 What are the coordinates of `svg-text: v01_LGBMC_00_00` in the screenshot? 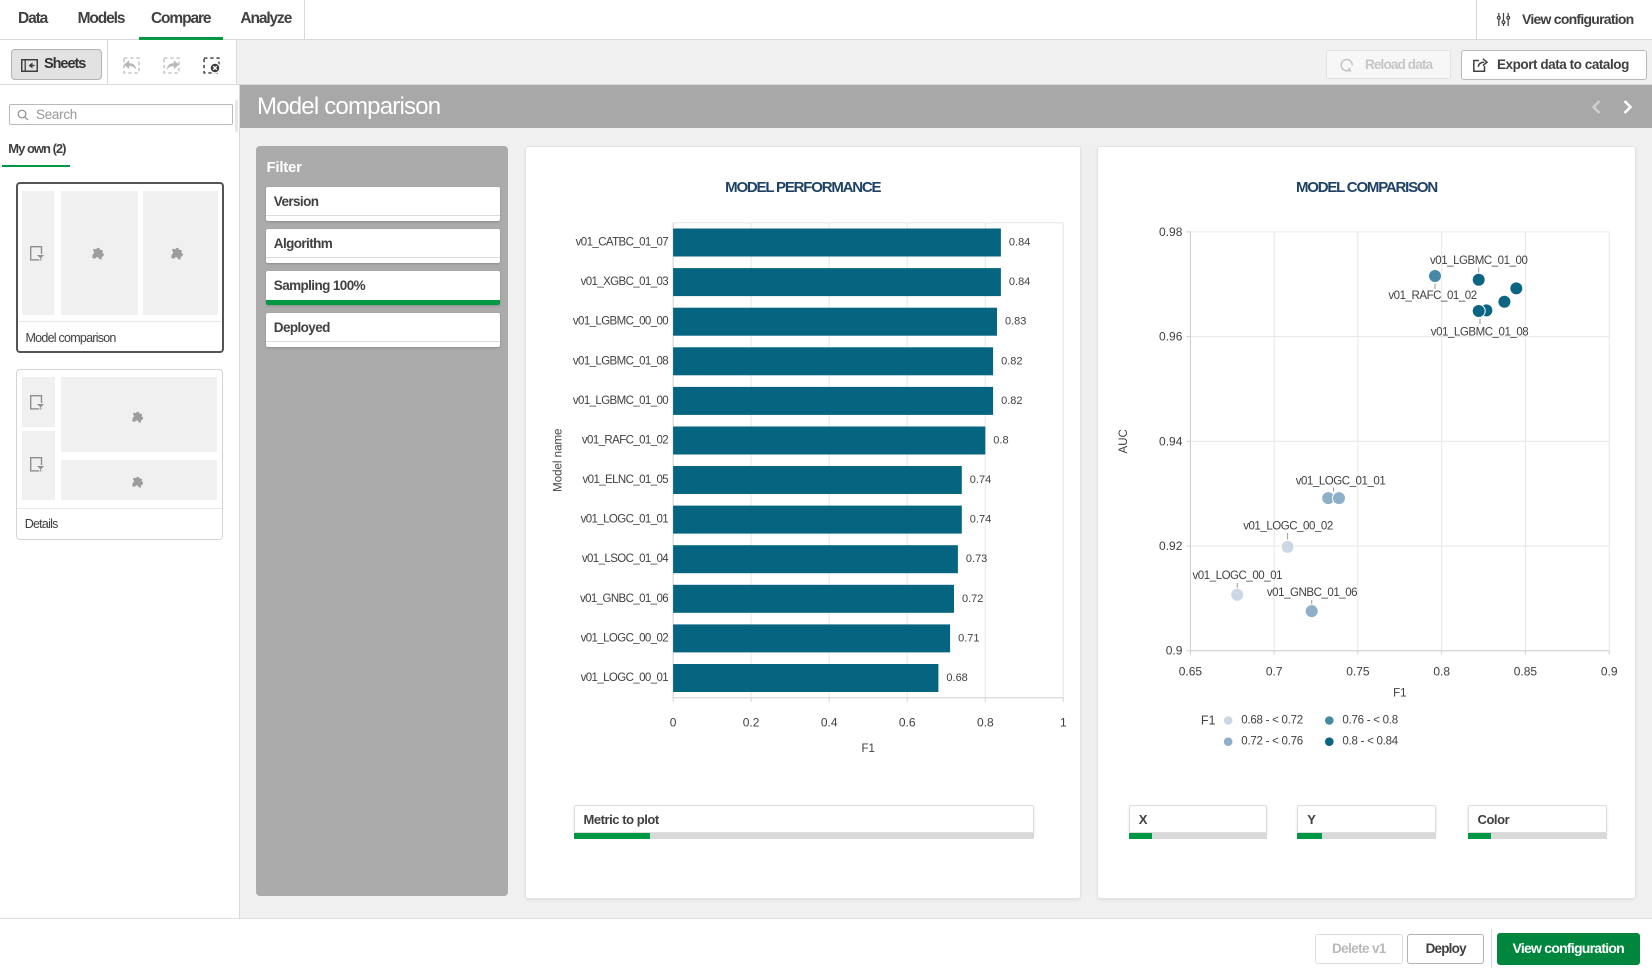 It's located at (620, 322).